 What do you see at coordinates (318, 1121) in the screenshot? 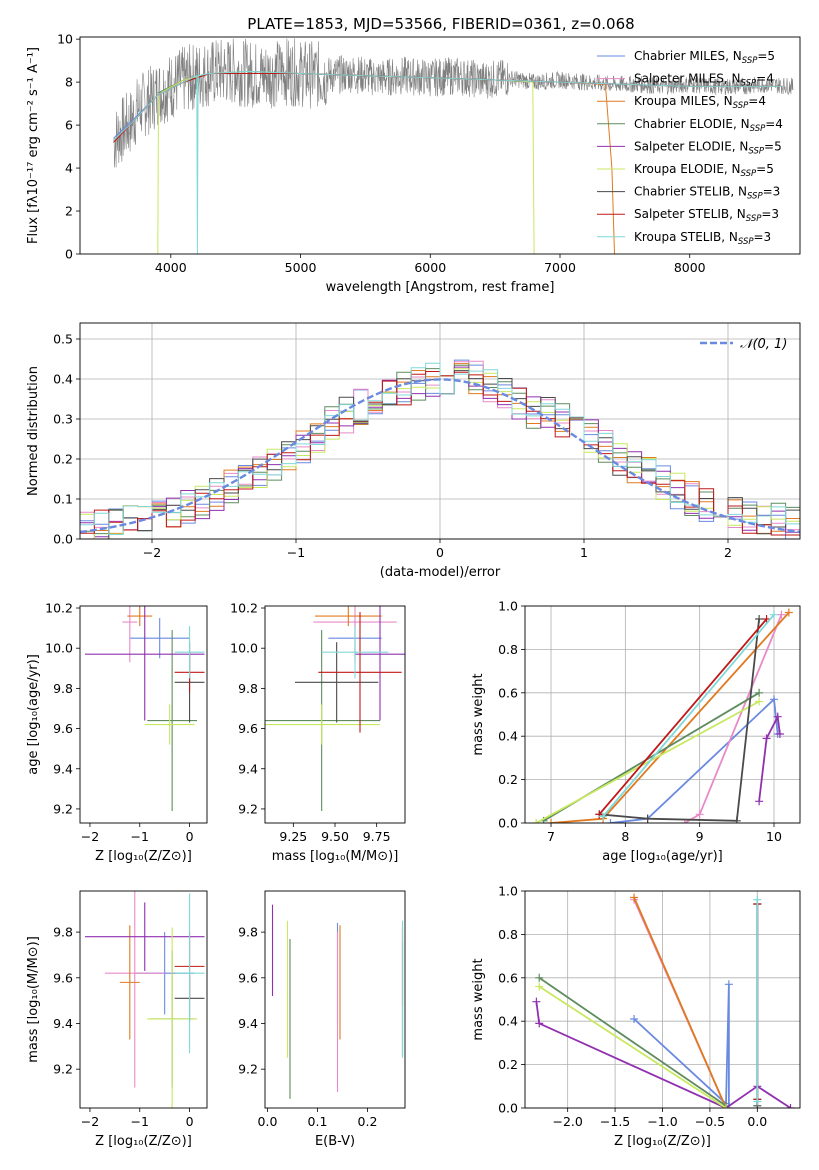
I see `x-tick-label: 0.1` at bounding box center [318, 1121].